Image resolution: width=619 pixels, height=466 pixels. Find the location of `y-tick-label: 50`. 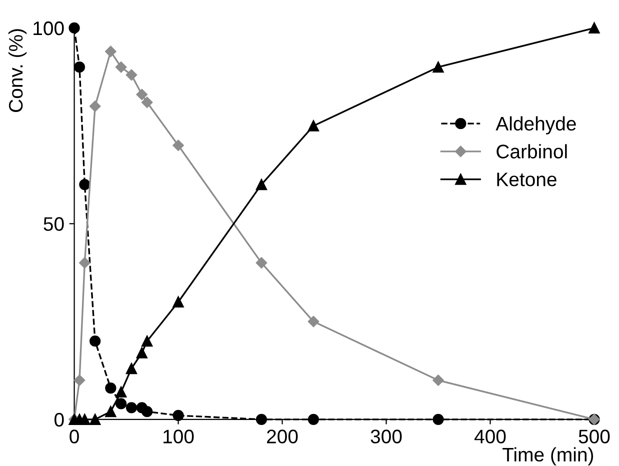

y-tick-label: 50 is located at coordinates (54, 224).